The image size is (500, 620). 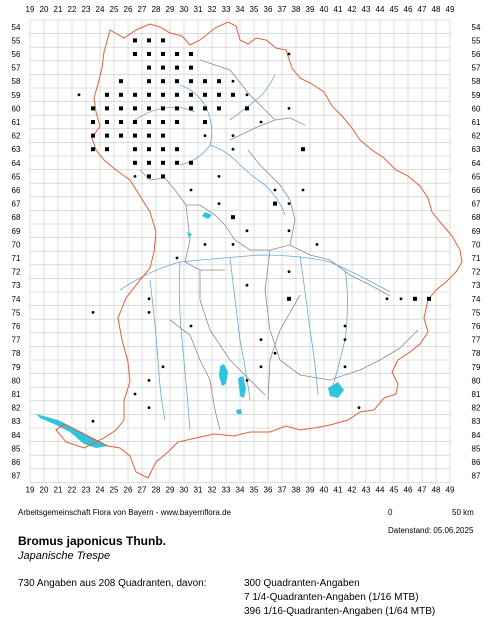 What do you see at coordinates (30, 489) in the screenshot?
I see `x-tick-label: 19` at bounding box center [30, 489].